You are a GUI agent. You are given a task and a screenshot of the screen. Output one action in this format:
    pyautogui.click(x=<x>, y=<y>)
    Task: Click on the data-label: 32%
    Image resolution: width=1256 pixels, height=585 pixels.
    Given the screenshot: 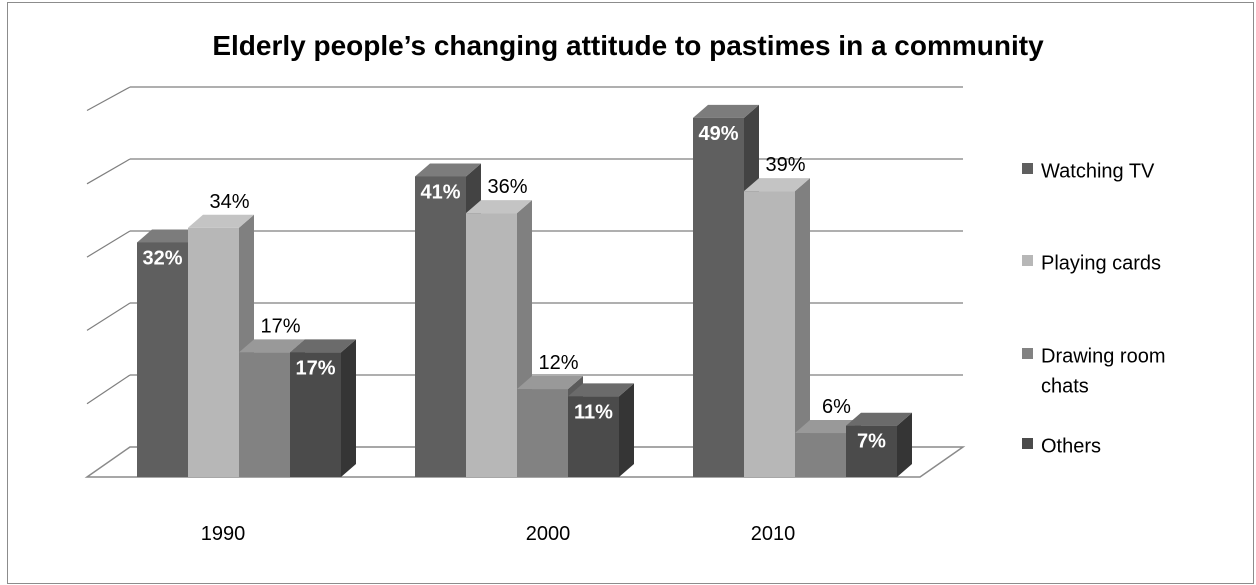 What is the action you would take?
    pyautogui.click(x=162, y=258)
    